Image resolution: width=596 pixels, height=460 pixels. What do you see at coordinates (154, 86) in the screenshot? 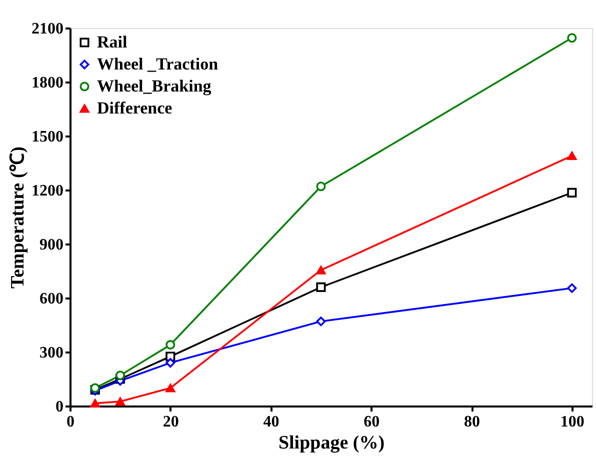
I see `legend-label: Wheel_Braking` at bounding box center [154, 86].